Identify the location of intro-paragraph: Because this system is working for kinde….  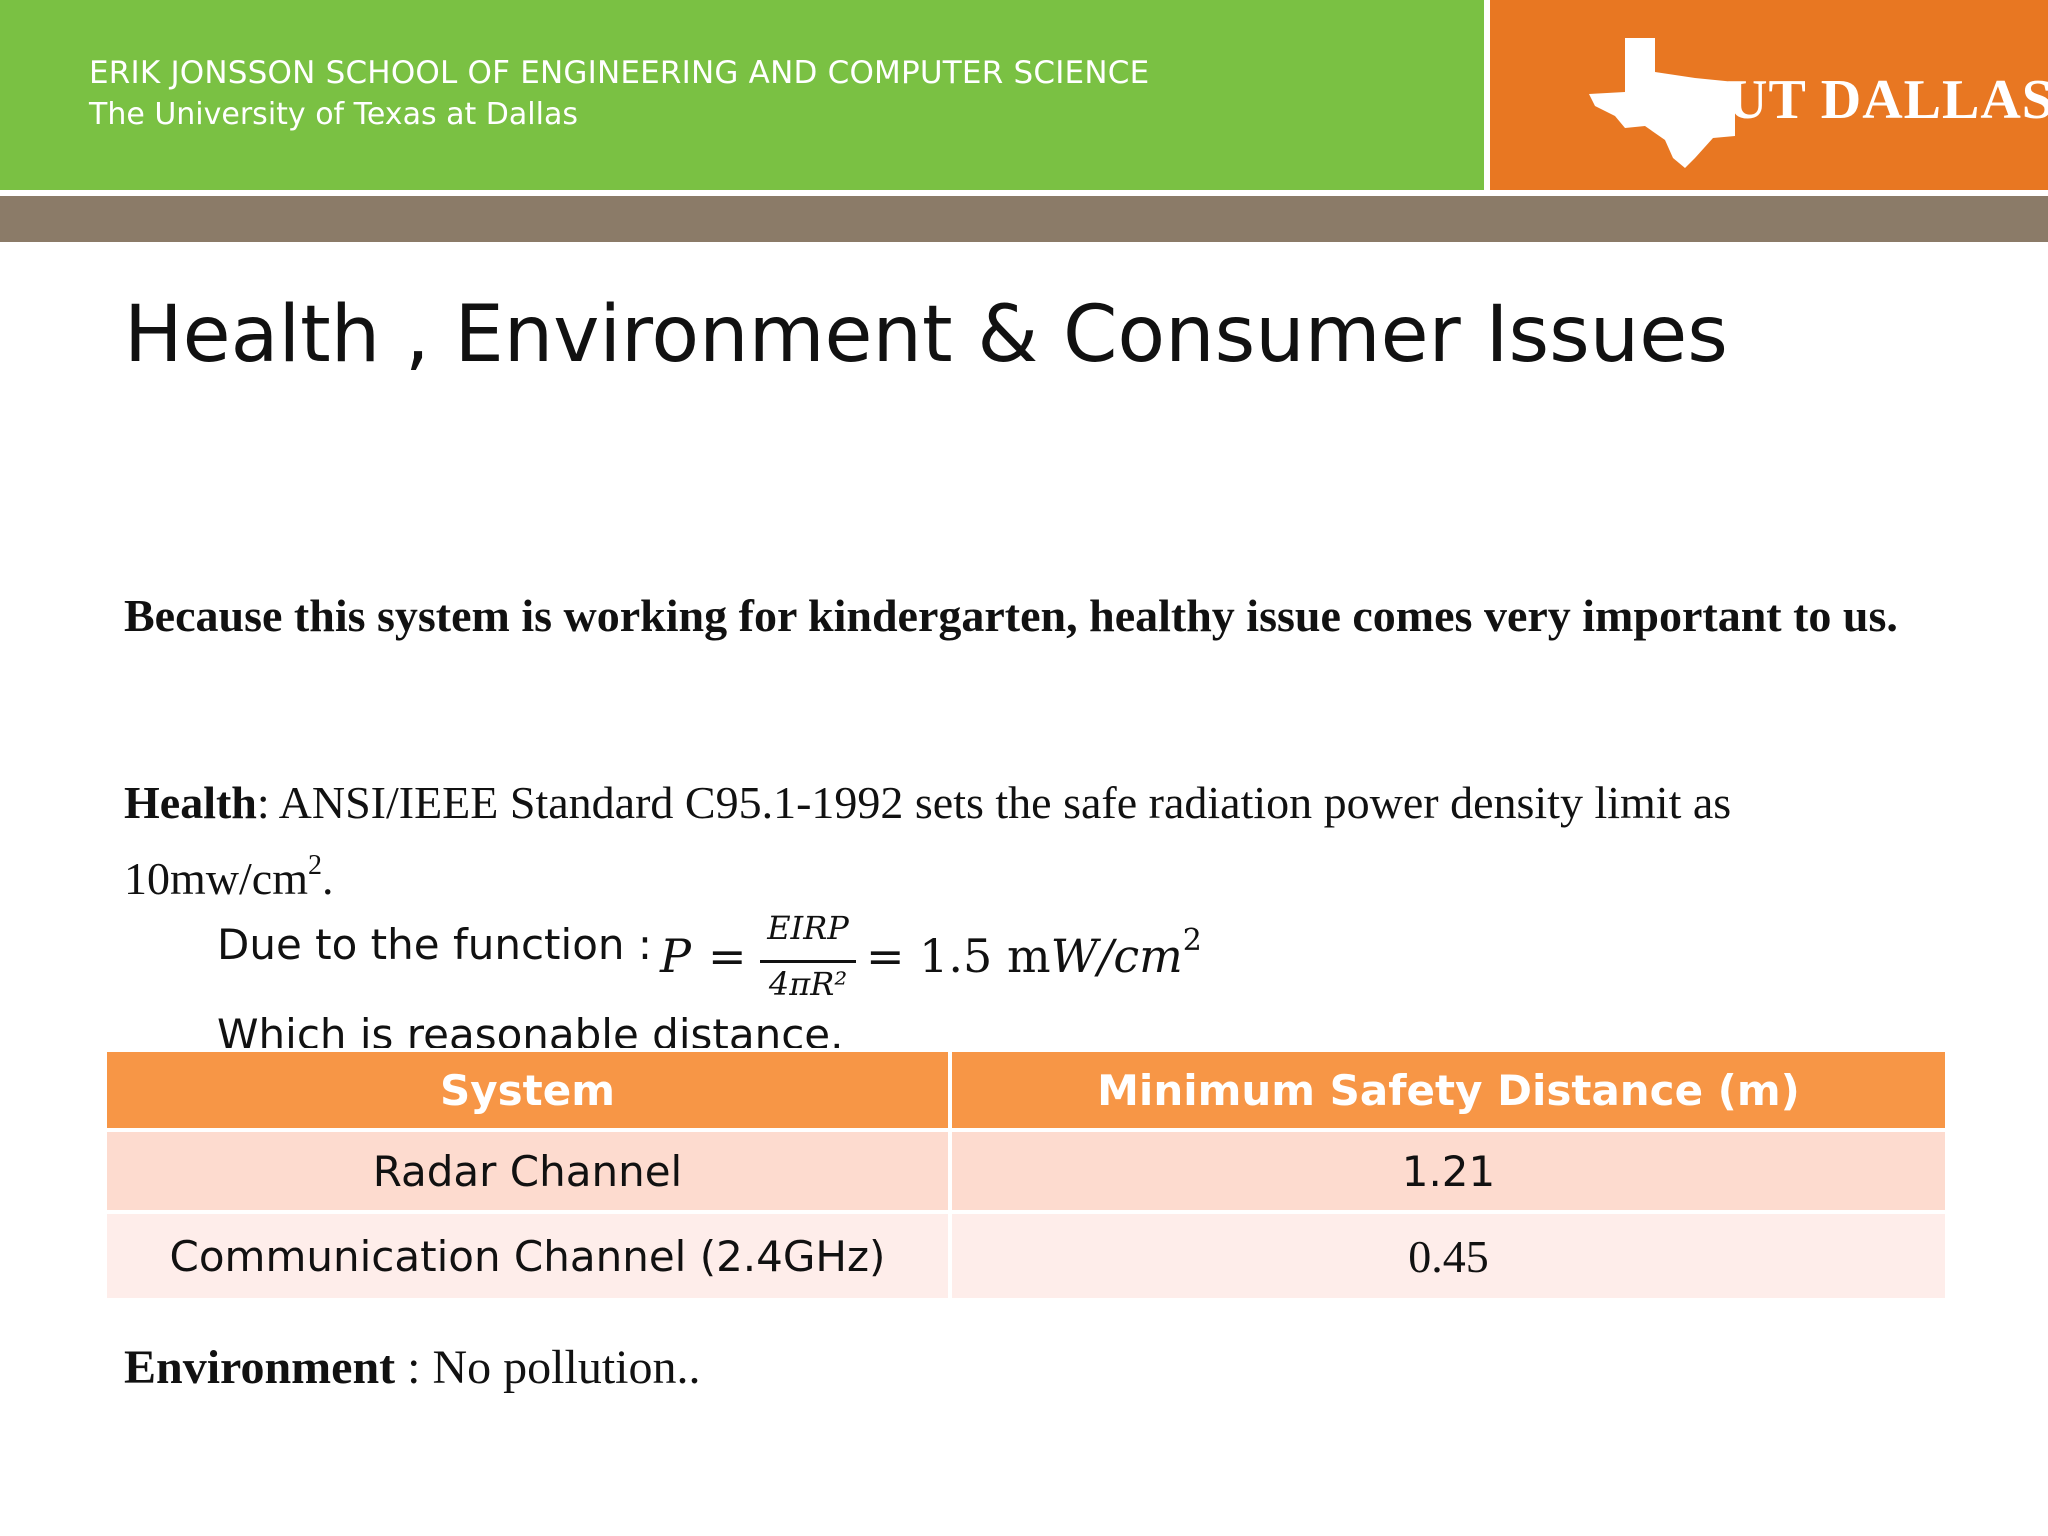
(1011, 615).